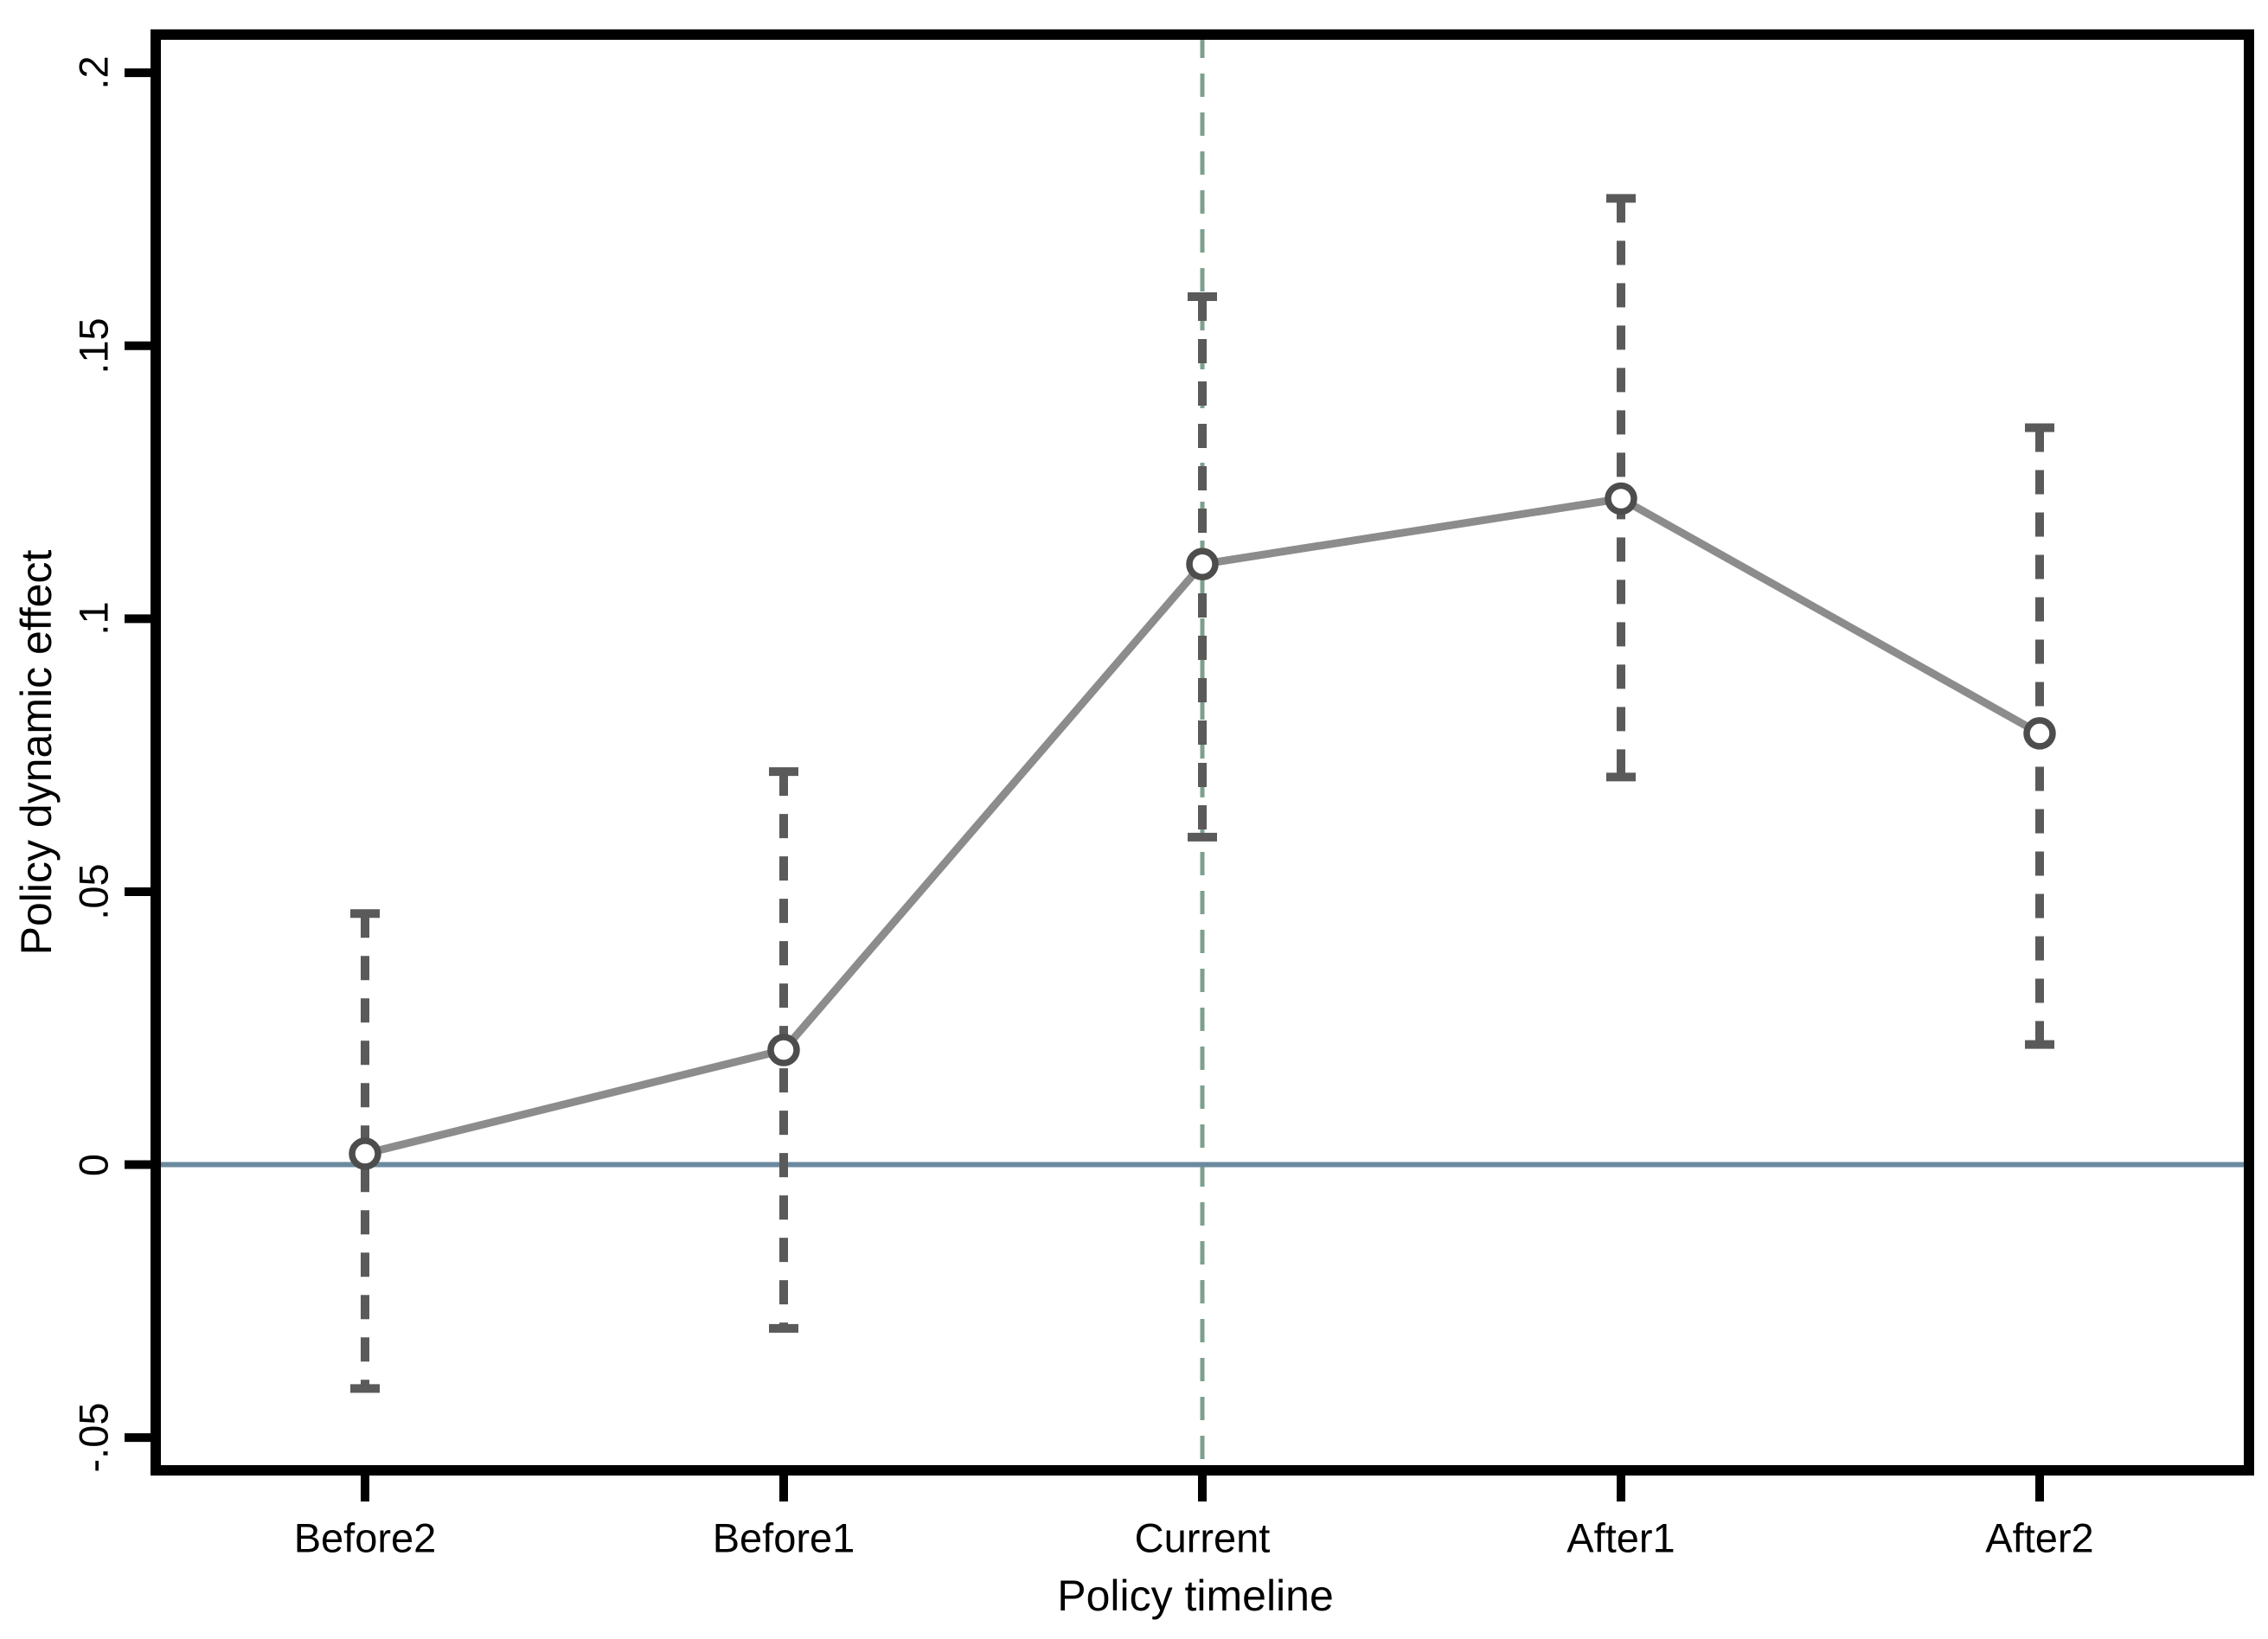  What do you see at coordinates (93, 73) in the screenshot?
I see `y-tick-label: .2` at bounding box center [93, 73].